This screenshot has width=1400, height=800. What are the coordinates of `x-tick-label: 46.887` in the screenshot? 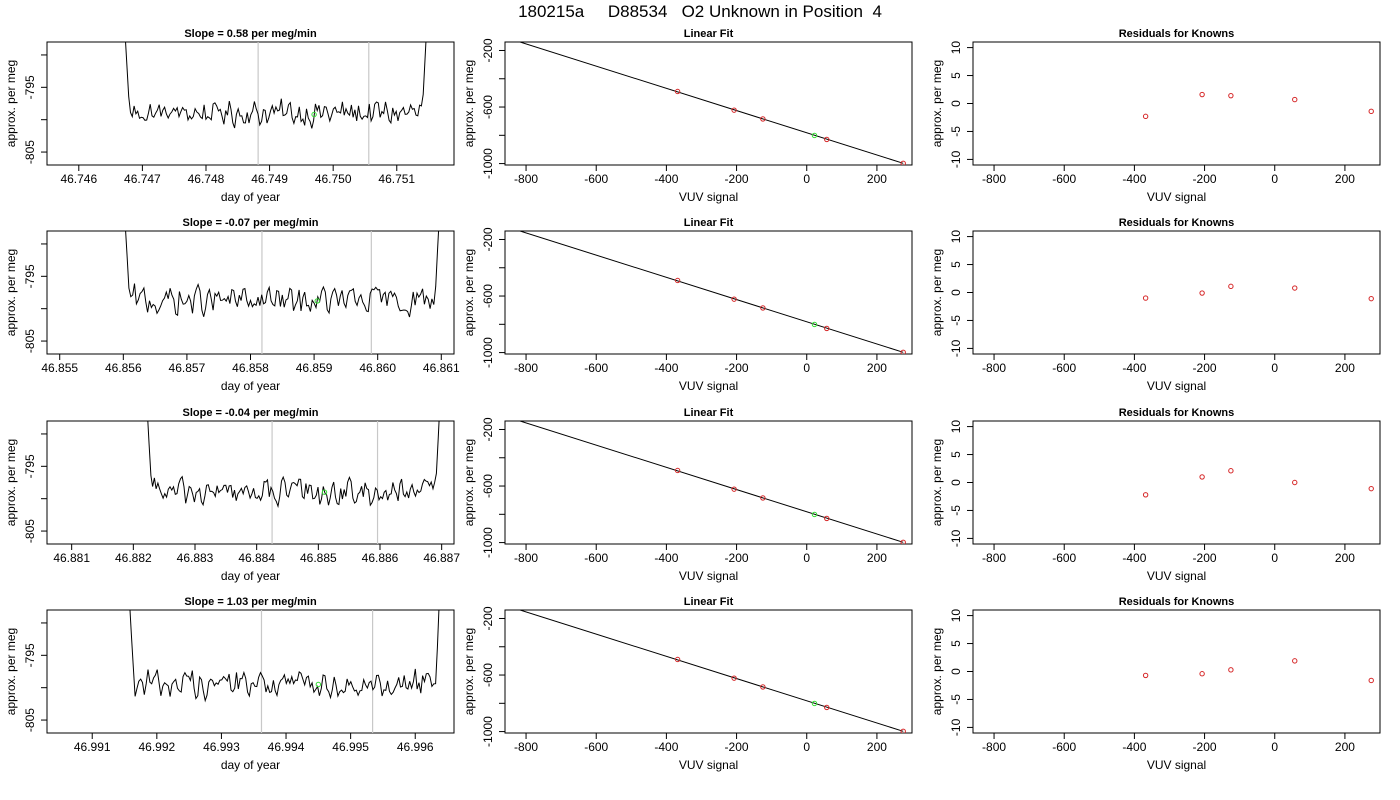 It's located at (441, 558).